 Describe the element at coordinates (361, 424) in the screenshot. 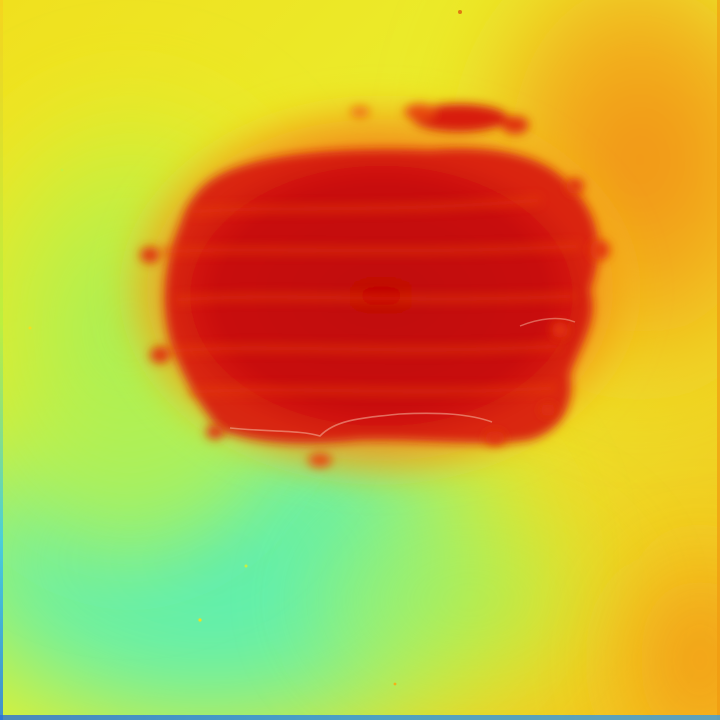

I see `contour-trace` at that location.